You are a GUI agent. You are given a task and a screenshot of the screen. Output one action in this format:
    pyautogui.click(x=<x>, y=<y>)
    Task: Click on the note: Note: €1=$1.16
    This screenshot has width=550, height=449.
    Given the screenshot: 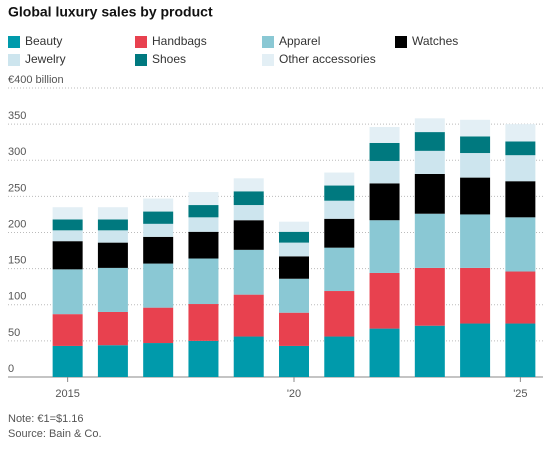 What is the action you would take?
    pyautogui.click(x=46, y=419)
    